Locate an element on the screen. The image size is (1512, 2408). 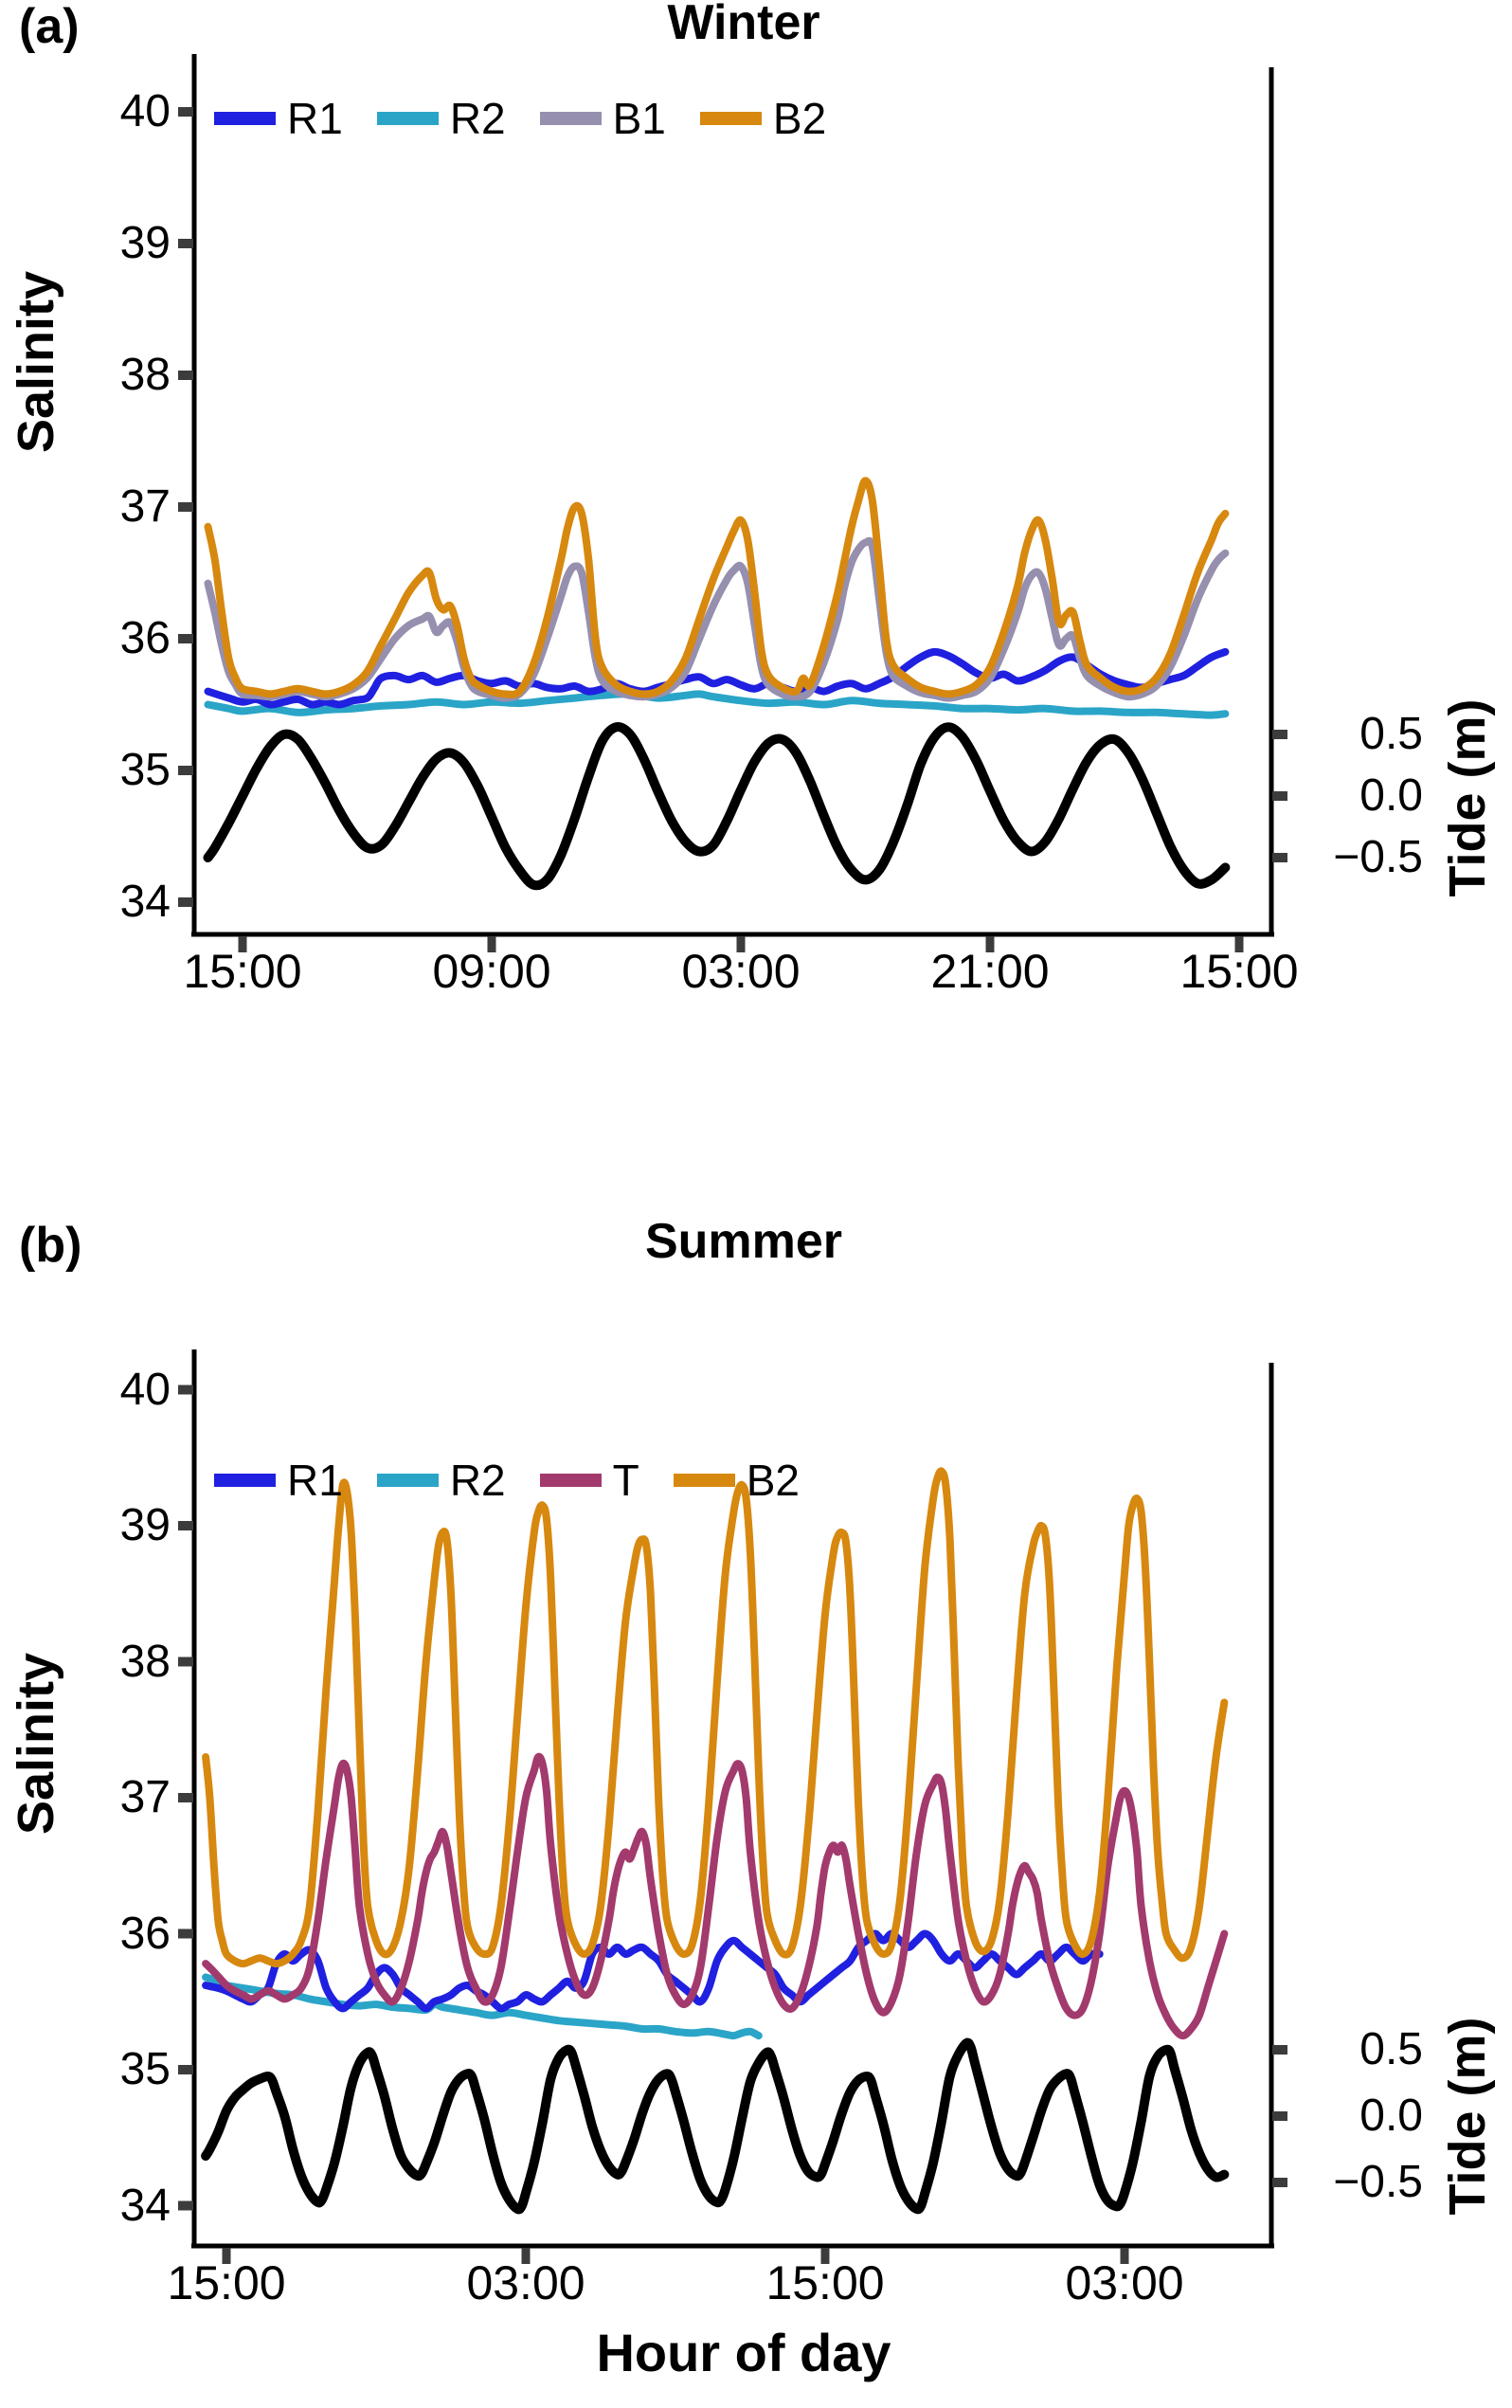
legend-item-t: T is located at coordinates (589, 1481).